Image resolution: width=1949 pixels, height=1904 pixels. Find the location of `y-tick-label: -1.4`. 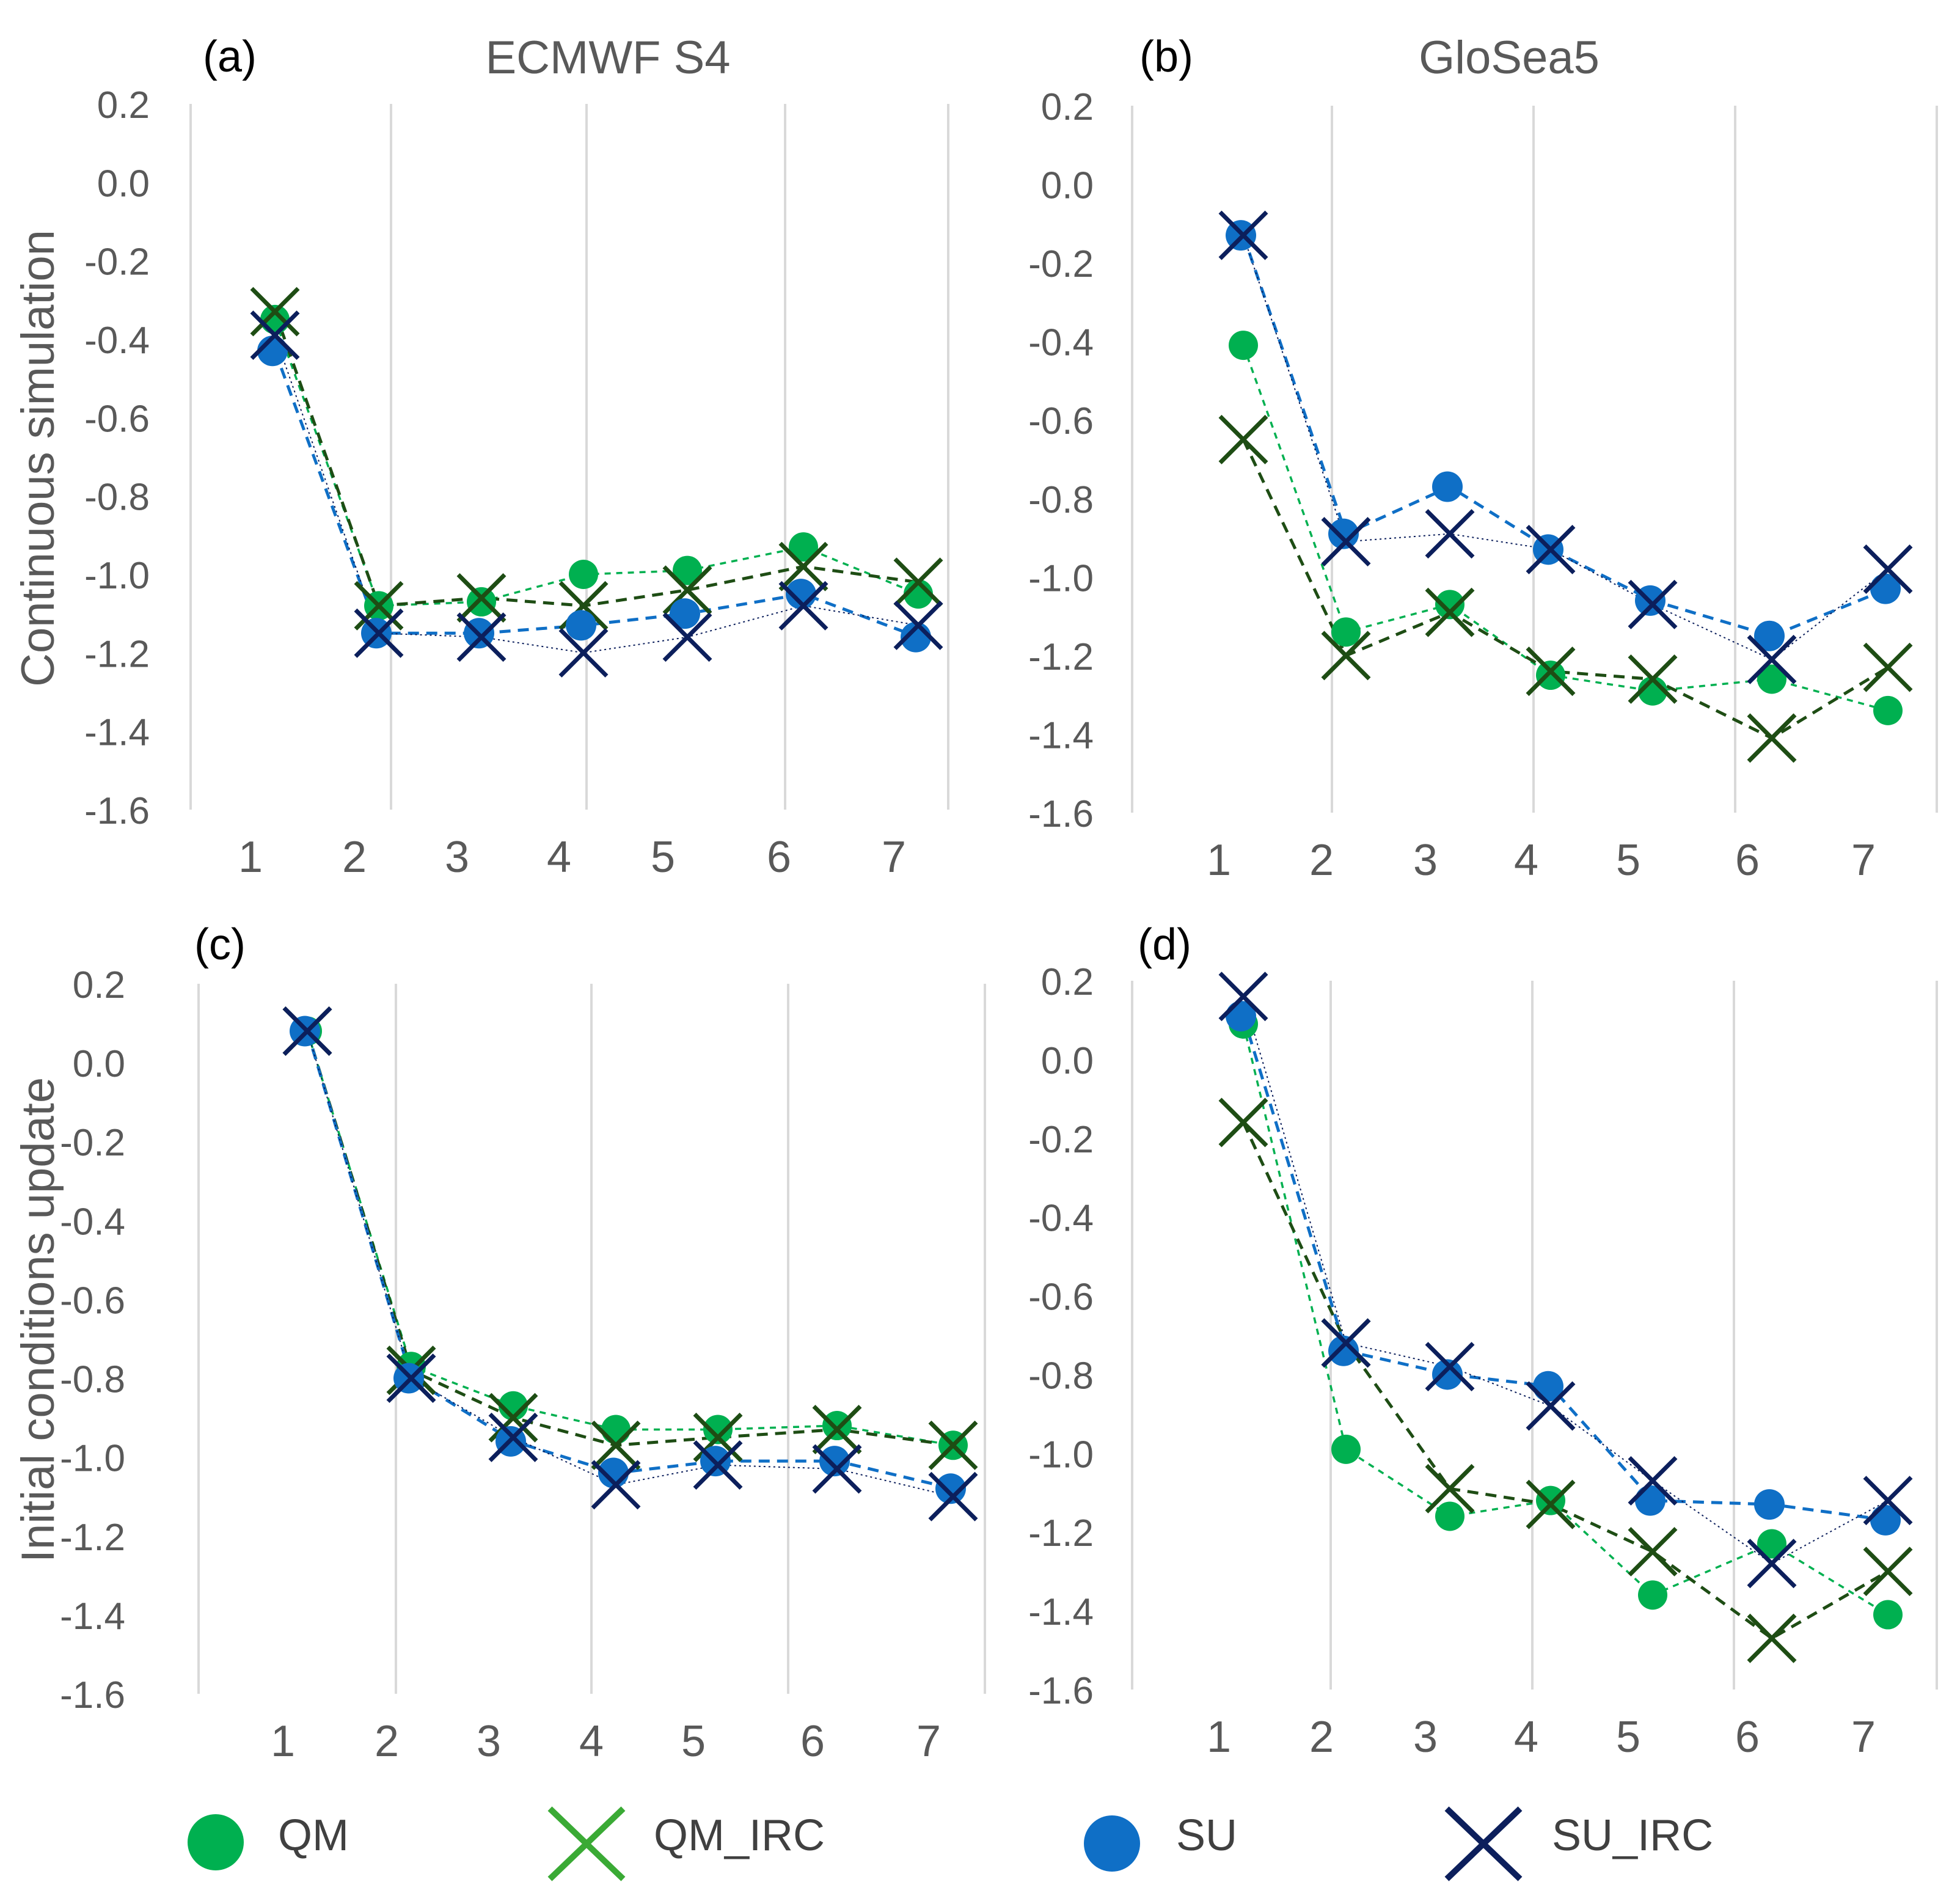

y-tick-label: -1.4 is located at coordinates (1061, 1612).